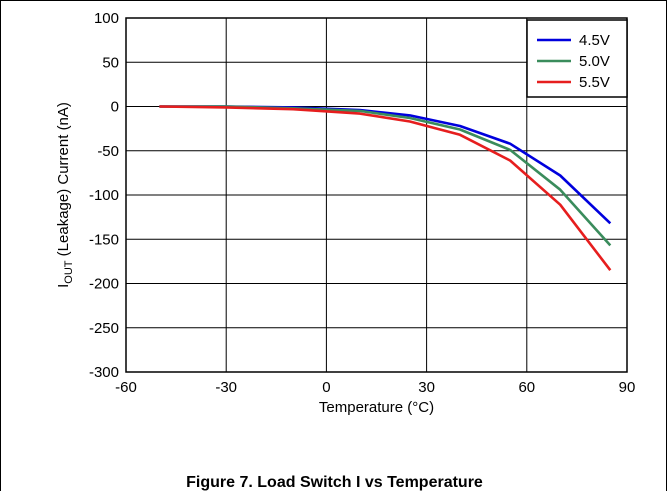 The height and width of the screenshot is (492, 669). What do you see at coordinates (273, 482) in the screenshot?
I see `caption-main: Figure 7. Load Switch I` at bounding box center [273, 482].